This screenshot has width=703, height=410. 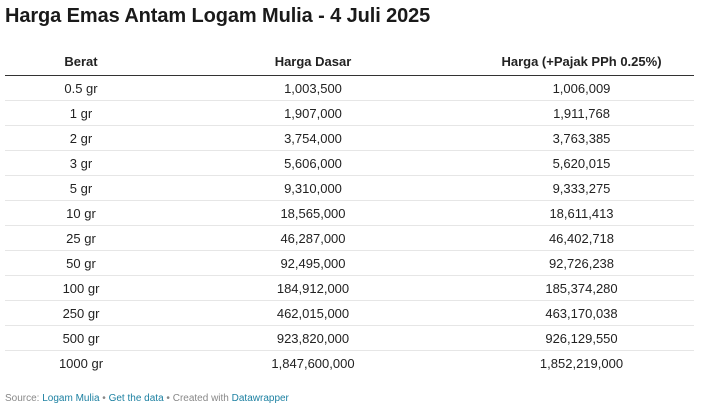 I want to click on cell-harga-dasar: 3,754,000, so click(x=313, y=138).